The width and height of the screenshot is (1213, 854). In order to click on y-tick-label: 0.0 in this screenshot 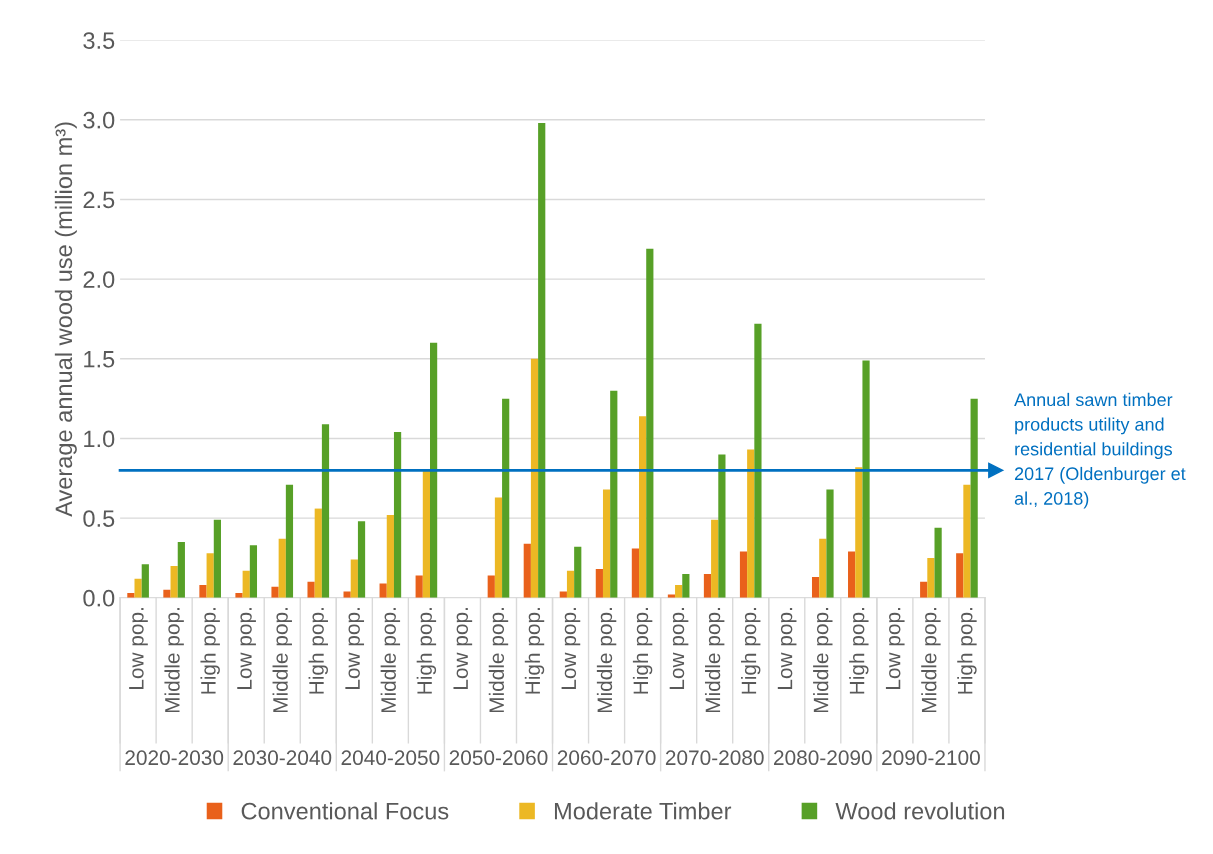, I will do `click(99, 598)`.